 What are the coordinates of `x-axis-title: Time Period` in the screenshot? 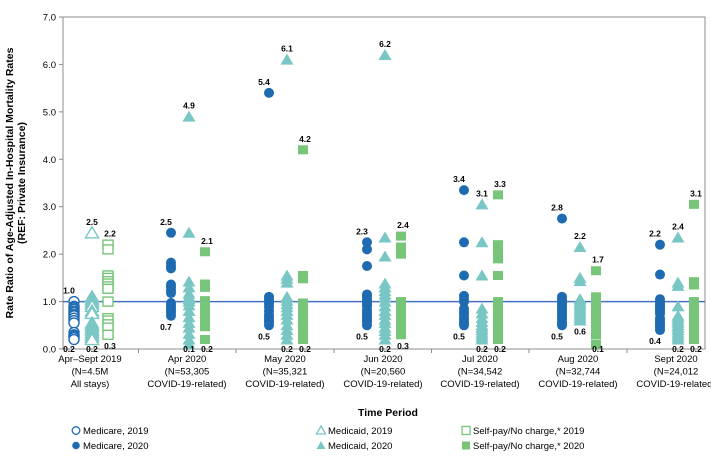 It's located at (388, 413).